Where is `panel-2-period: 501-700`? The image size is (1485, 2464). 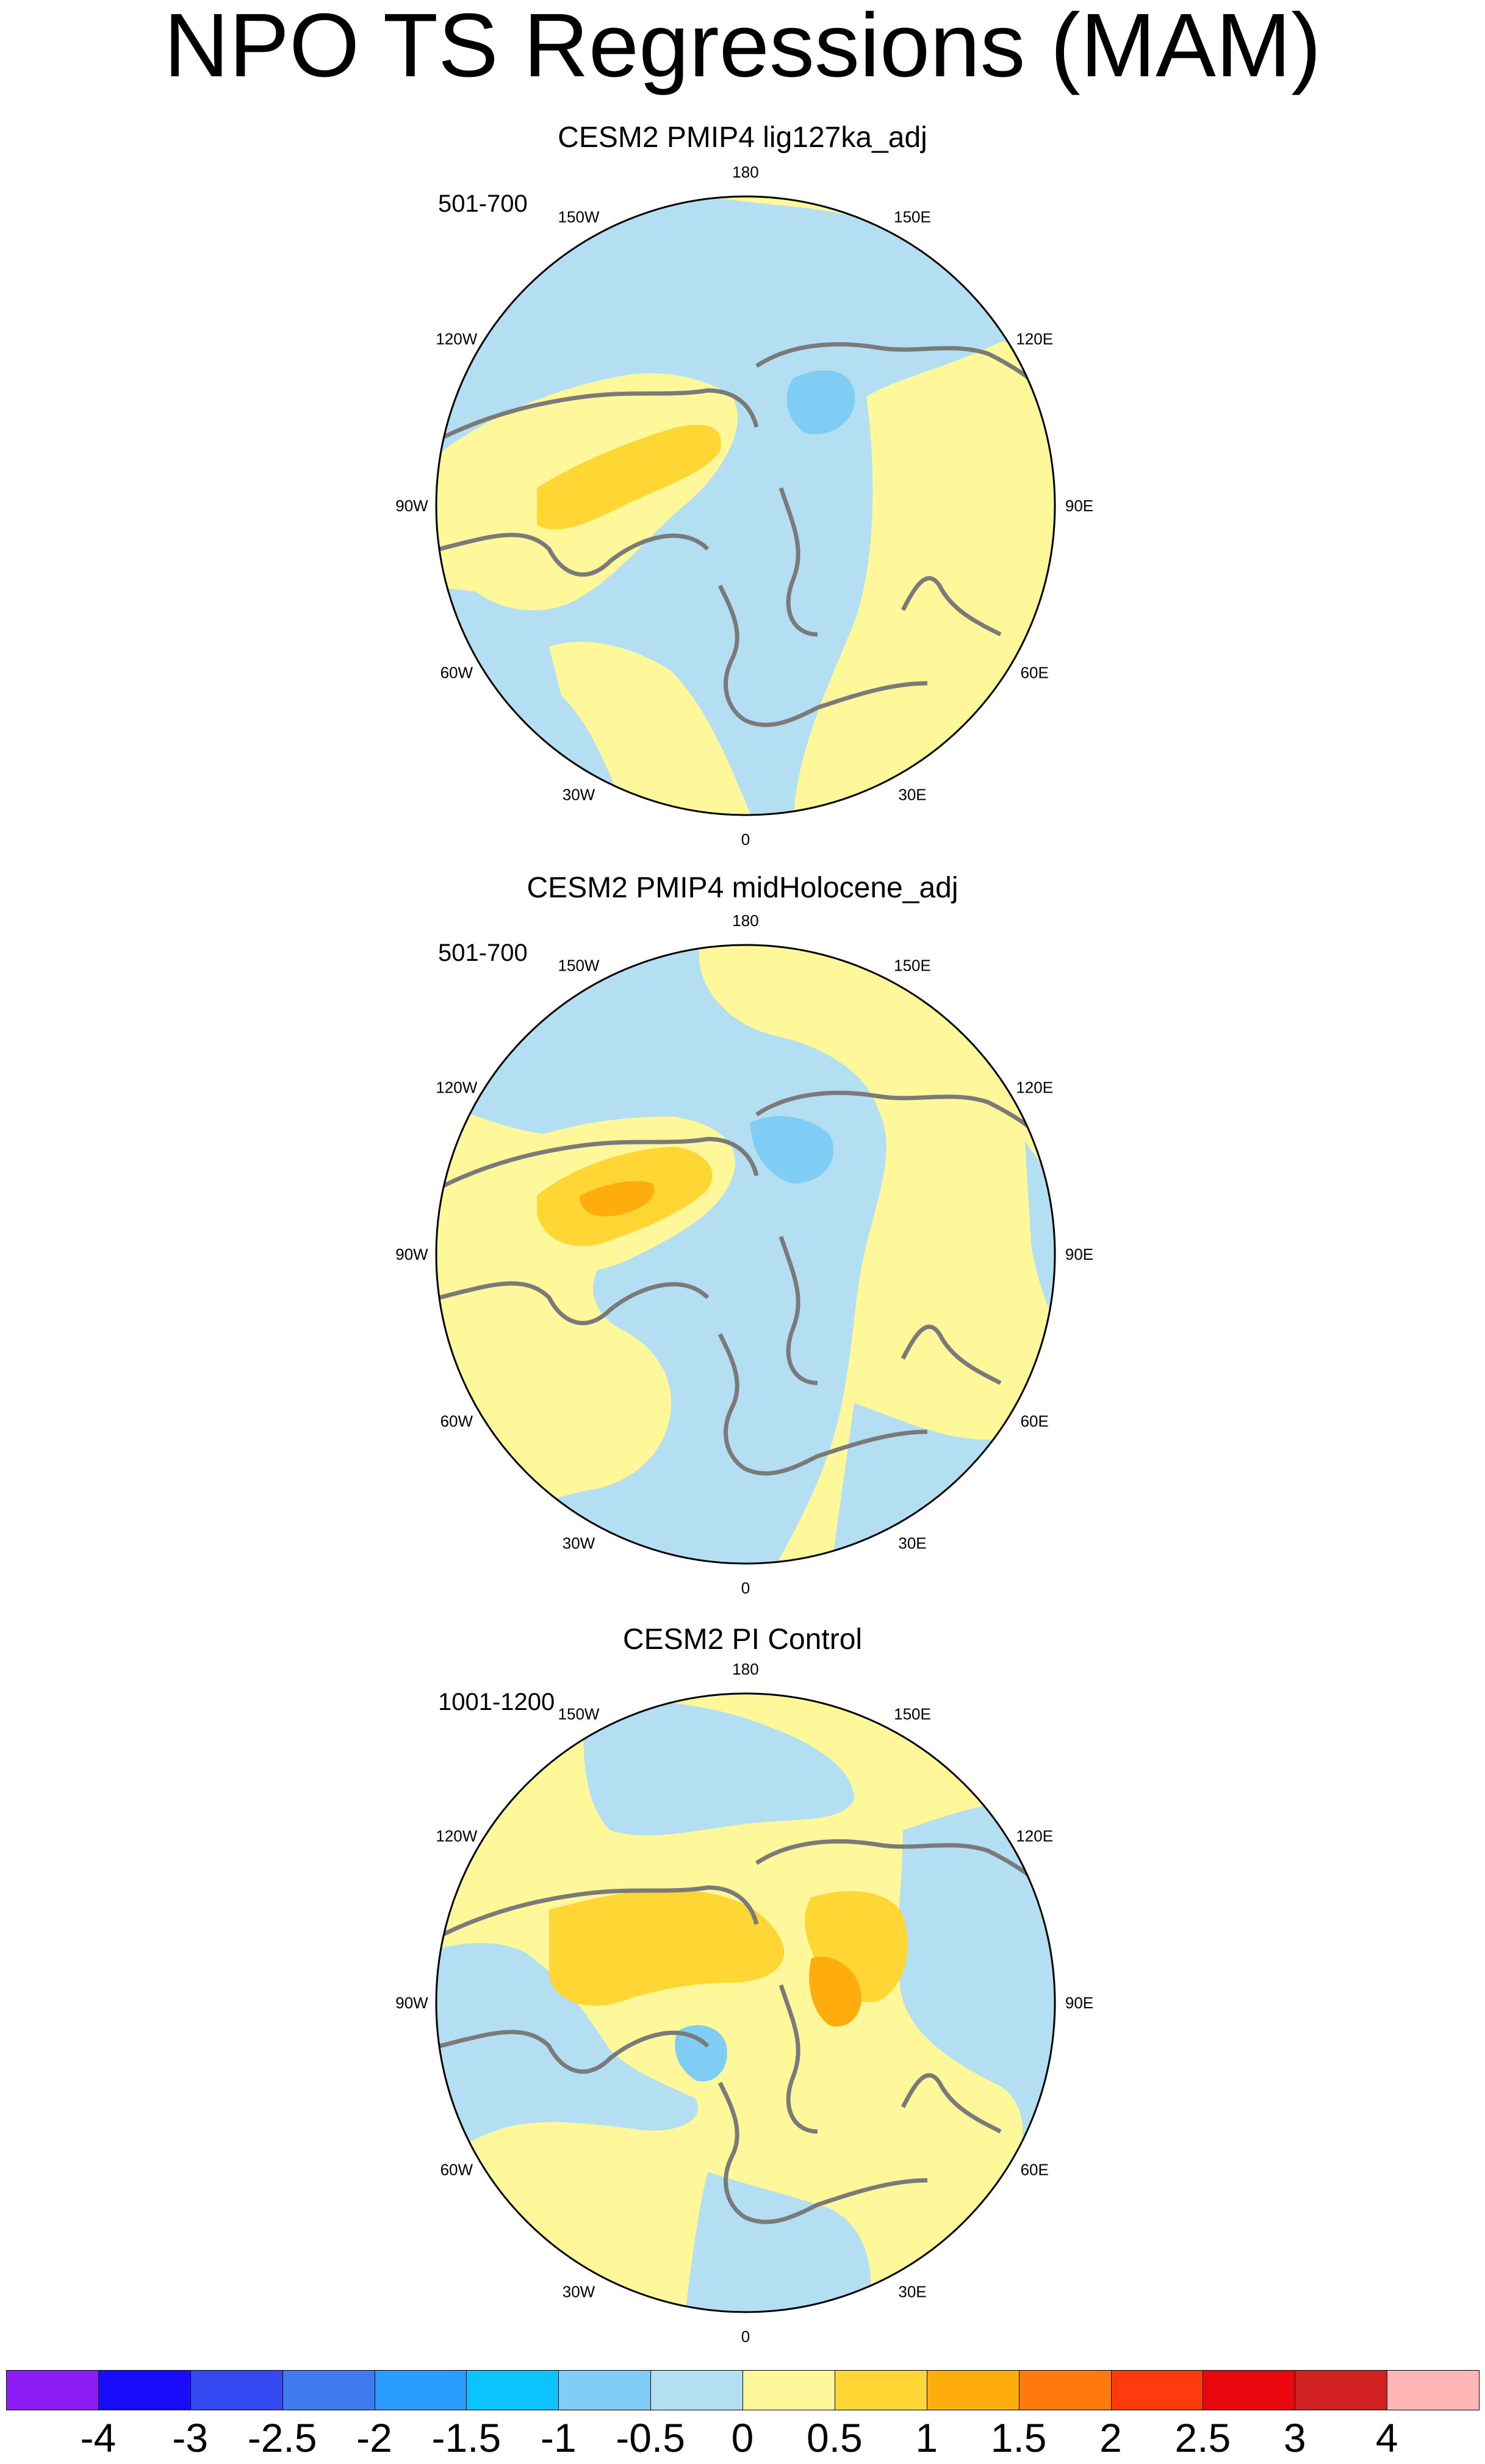 panel-2-period: 501-700 is located at coordinates (483, 952).